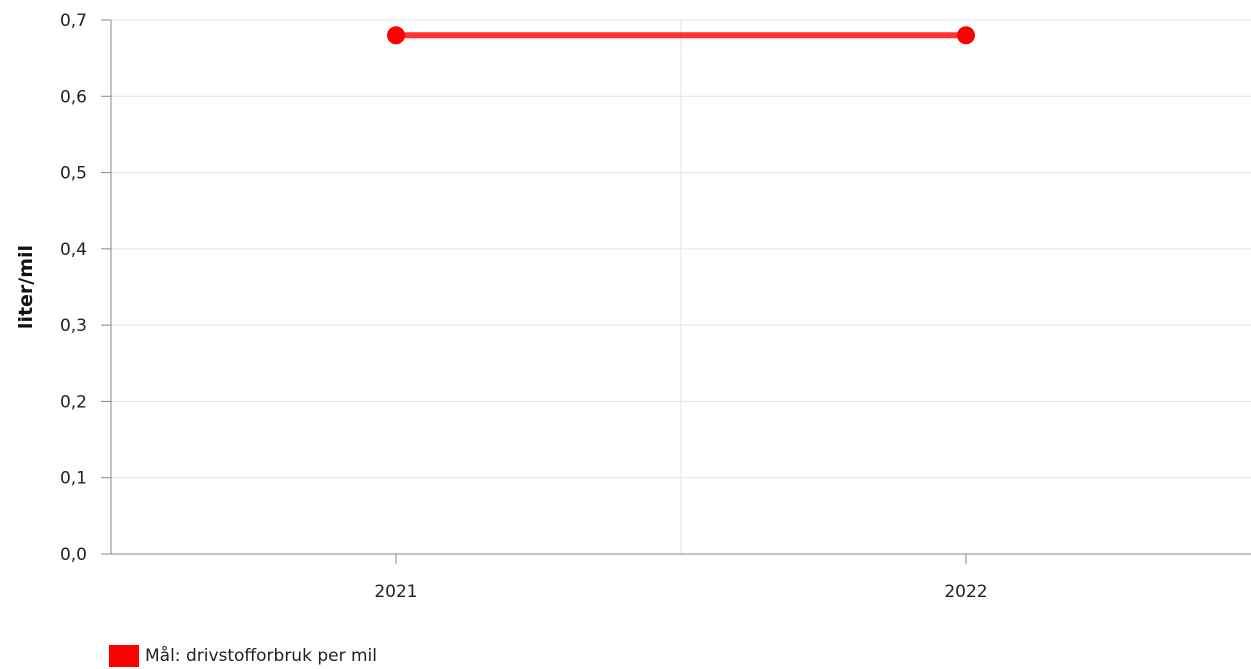 This screenshot has width=1251, height=669. Describe the element at coordinates (73, 250) in the screenshot. I see `y-tick-label: 0,4` at that location.